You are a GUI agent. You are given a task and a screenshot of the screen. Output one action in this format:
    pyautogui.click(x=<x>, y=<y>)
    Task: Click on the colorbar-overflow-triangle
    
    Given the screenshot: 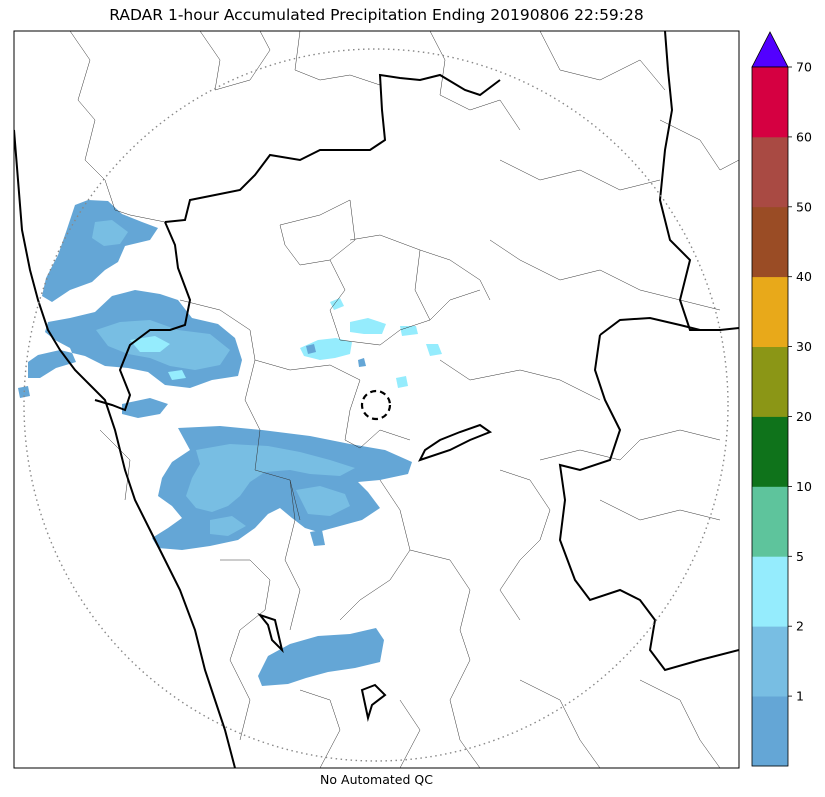 What is the action you would take?
    pyautogui.click(x=770, y=49)
    